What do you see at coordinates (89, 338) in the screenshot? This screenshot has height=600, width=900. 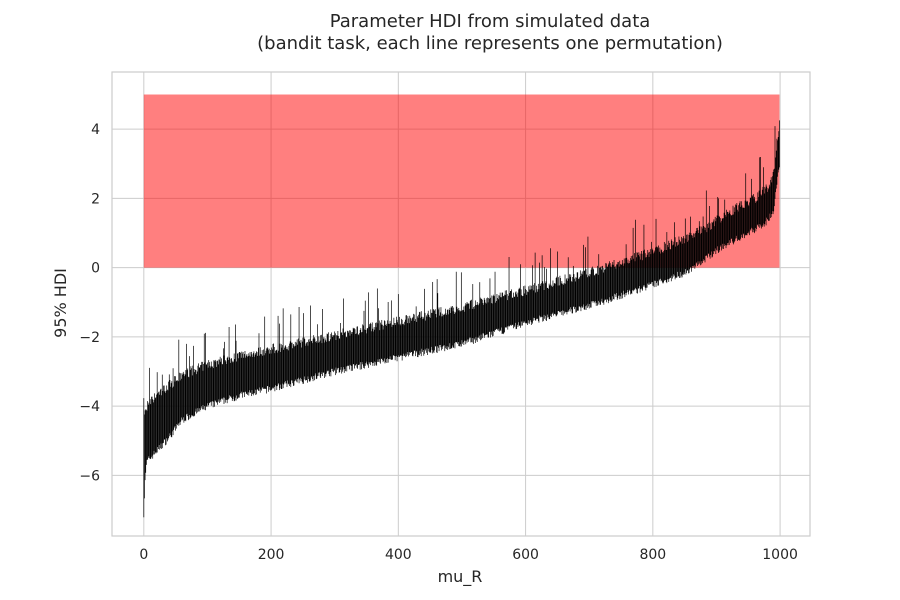 I see `y-tick-label: −2` at bounding box center [89, 338].